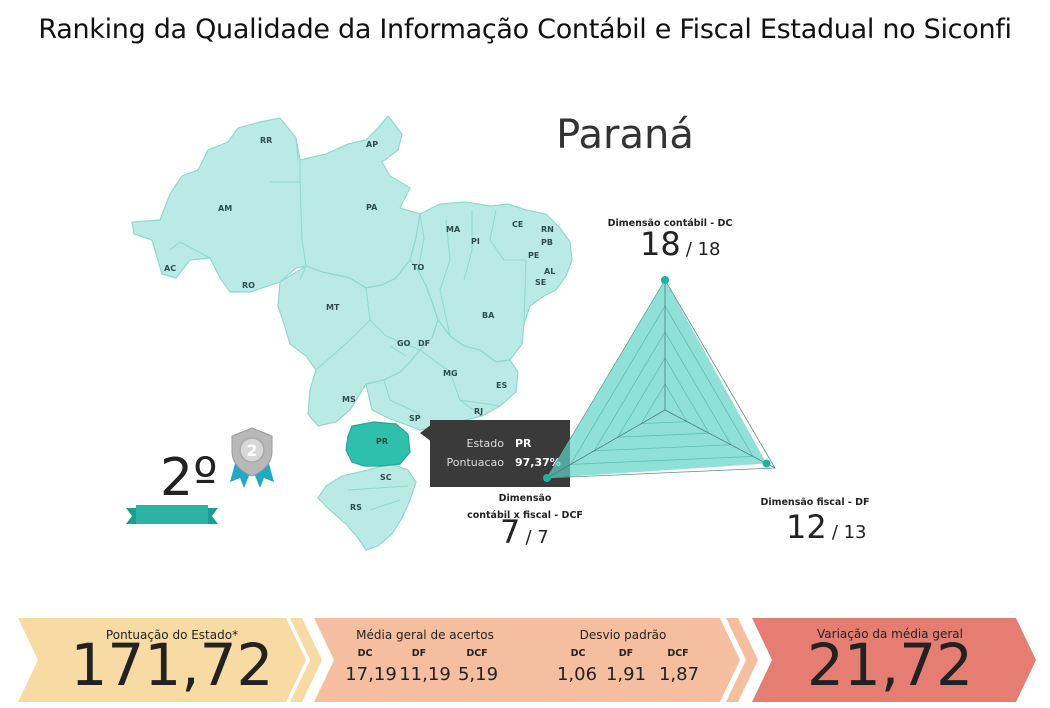  Describe the element at coordinates (172, 635) in the screenshot. I see `pontuacao-label: Pontuação do Estado*` at that location.